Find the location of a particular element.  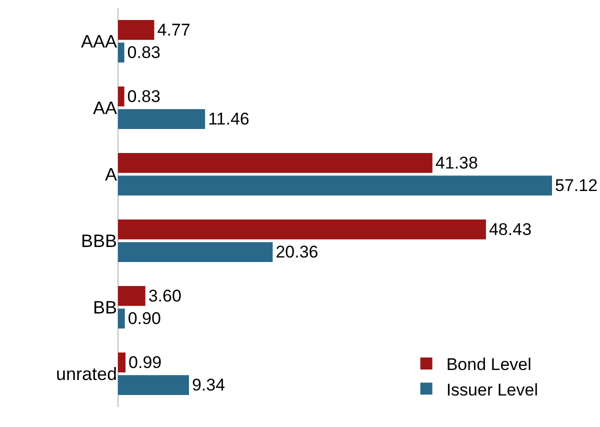

data-label: 57.12 is located at coordinates (576, 186).